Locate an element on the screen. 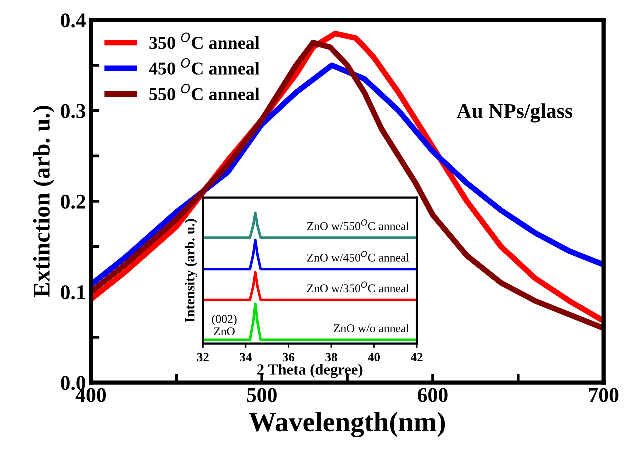 The image size is (629, 459). legend-label: 350 $^{O}$C anneal is located at coordinates (205, 41).